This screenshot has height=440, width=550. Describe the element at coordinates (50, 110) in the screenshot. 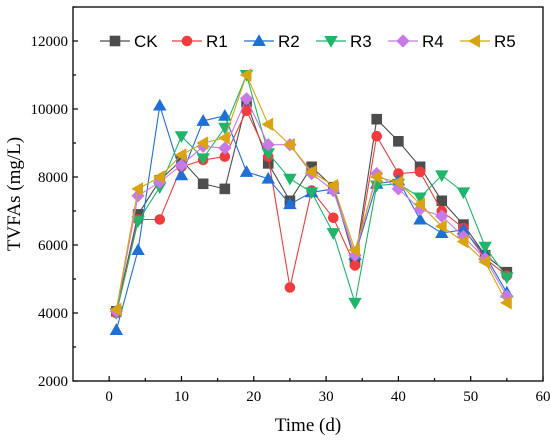

I see `y-tick-label: 10000` at that location.